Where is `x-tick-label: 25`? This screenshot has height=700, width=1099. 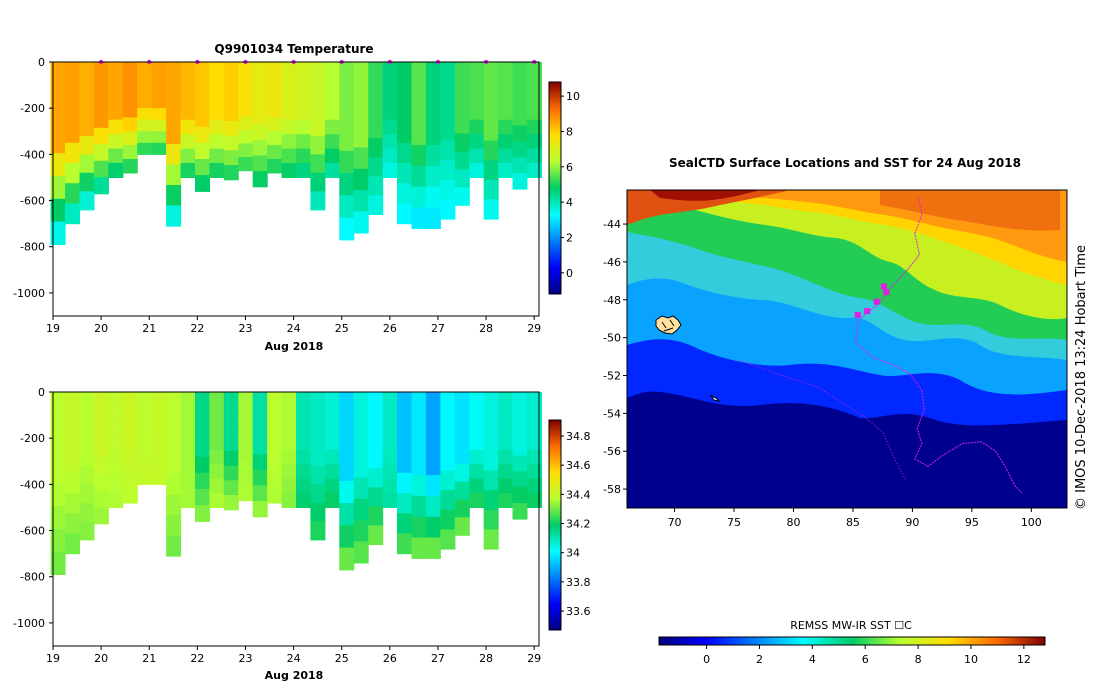 x-tick-label: 25 is located at coordinates (342, 658).